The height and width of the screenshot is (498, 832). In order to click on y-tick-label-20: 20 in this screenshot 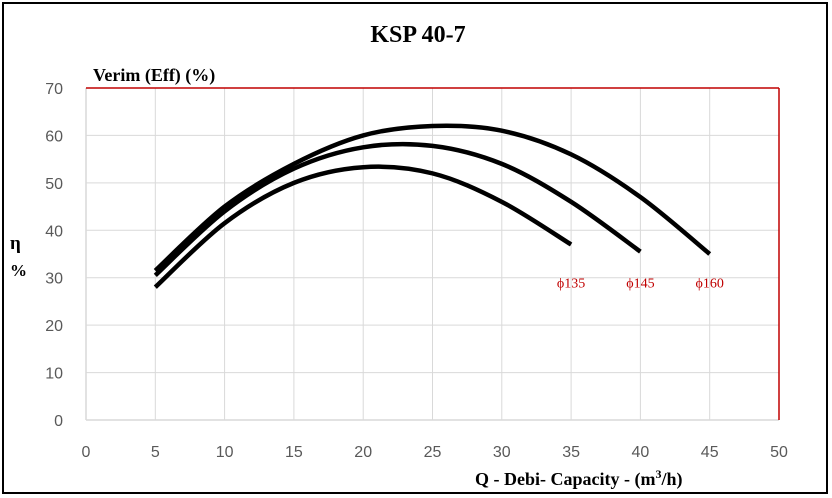, I will do `click(54, 326)`.